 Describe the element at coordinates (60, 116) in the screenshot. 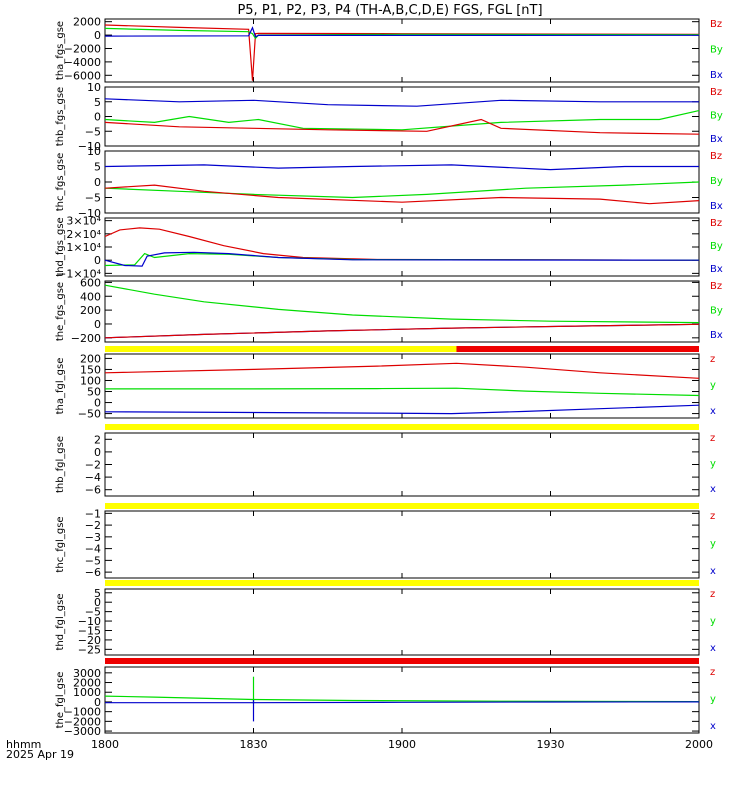

I see `y-axis-label: thb_fgs_gse` at that location.